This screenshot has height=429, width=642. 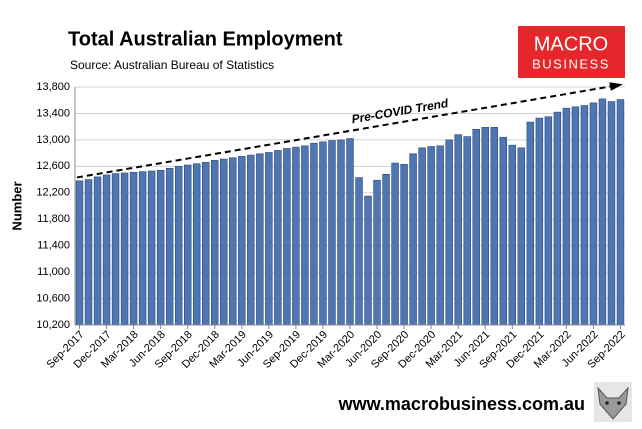 What do you see at coordinates (53, 193) in the screenshot?
I see `y-tick-label: 12,200` at bounding box center [53, 193].